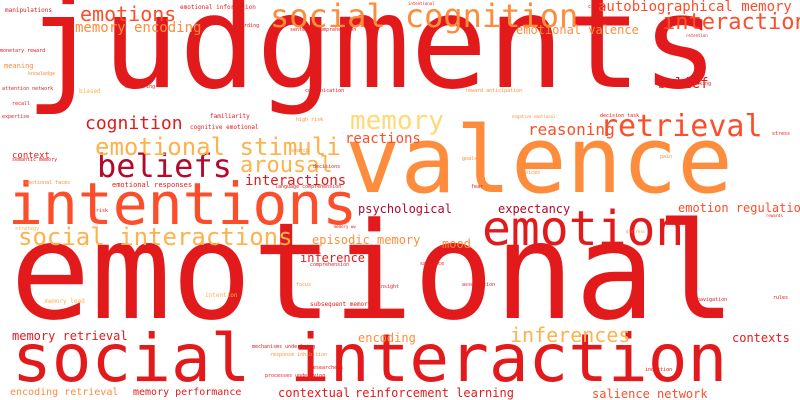  Describe the element at coordinates (327, 368) in the screenshot. I see `cloud-word: researchers` at that location.